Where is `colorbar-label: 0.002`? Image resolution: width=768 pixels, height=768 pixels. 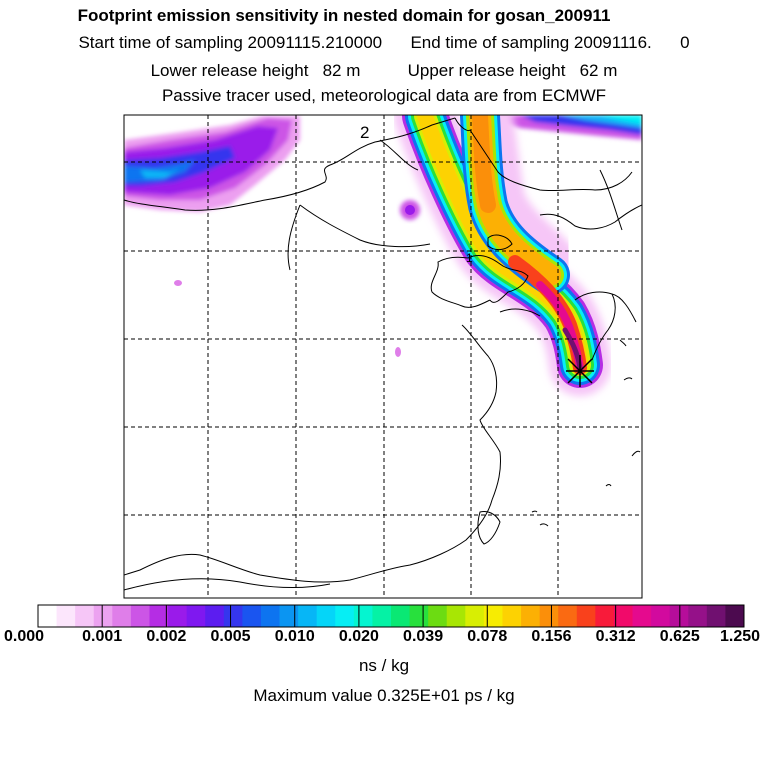
colorbar-label: 0.002 is located at coordinates (166, 636).